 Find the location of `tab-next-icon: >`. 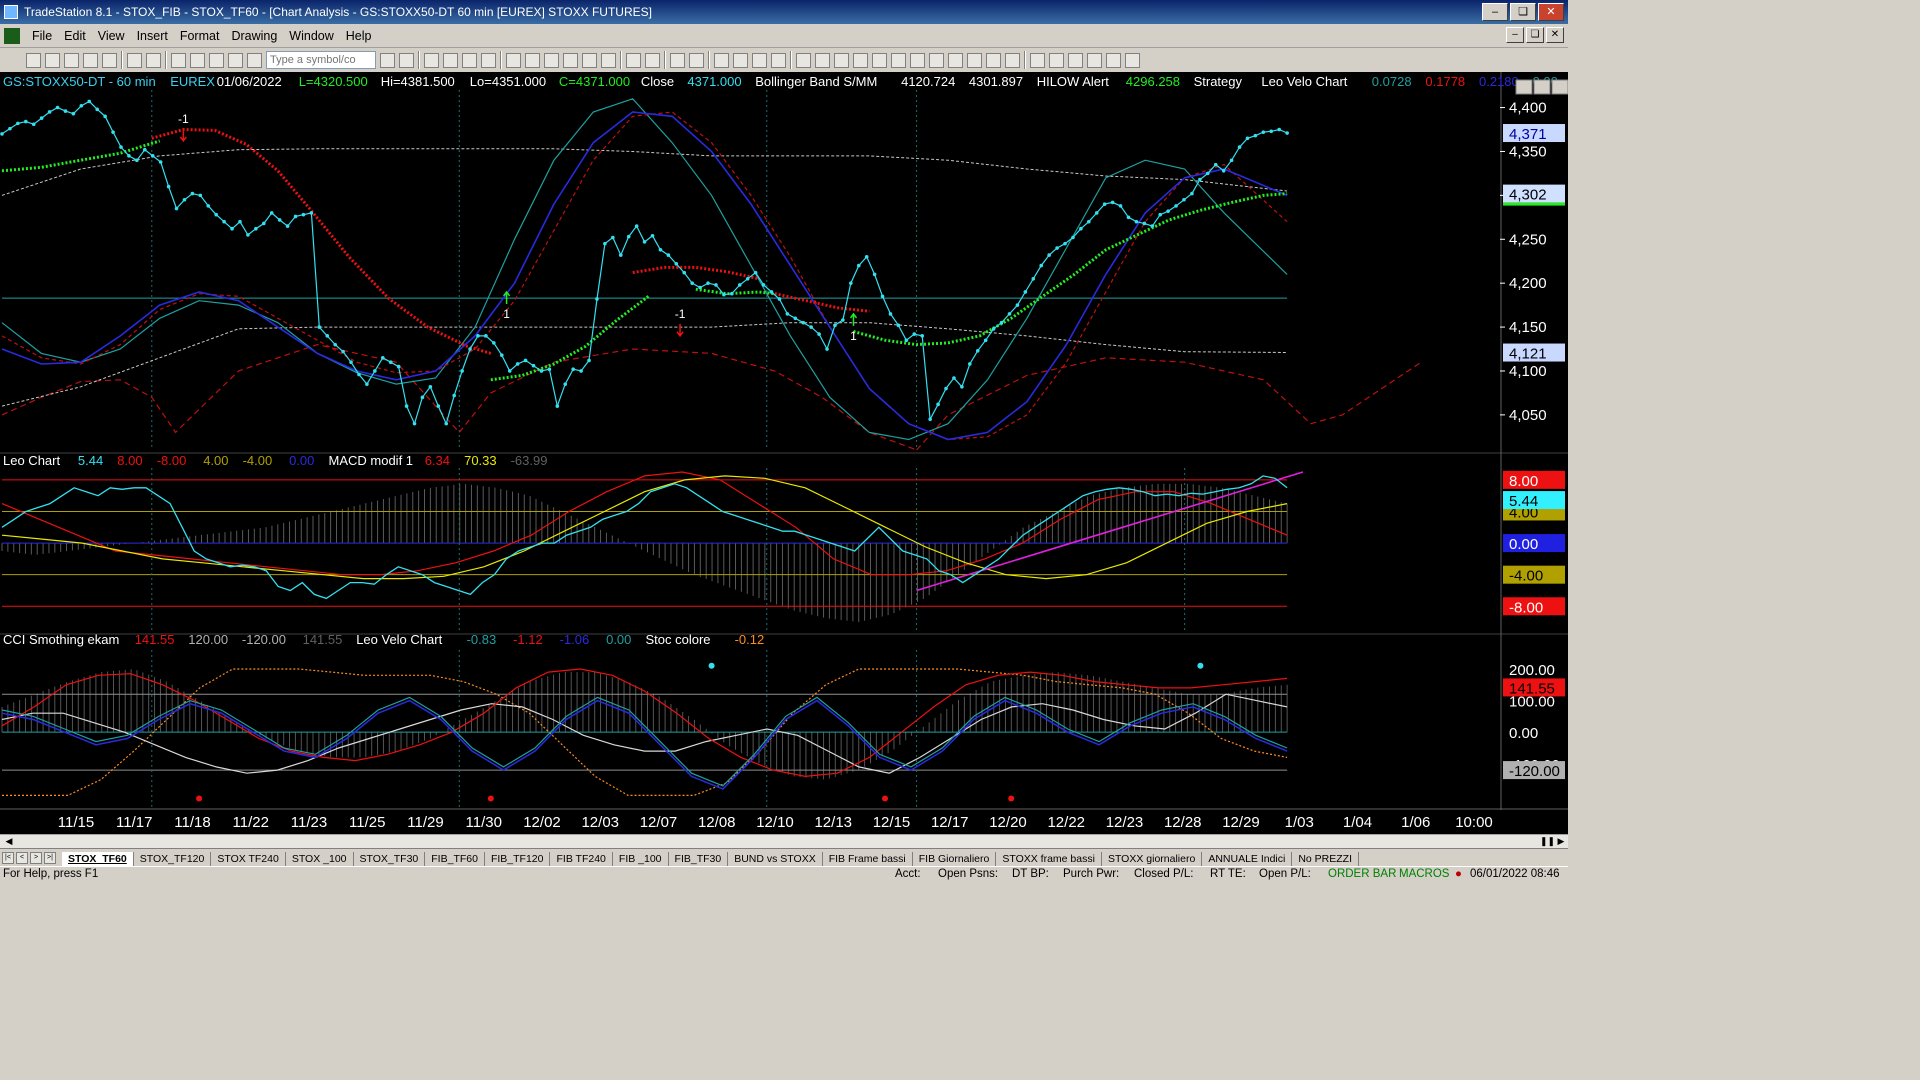

tab-next-icon: > is located at coordinates (36, 858).